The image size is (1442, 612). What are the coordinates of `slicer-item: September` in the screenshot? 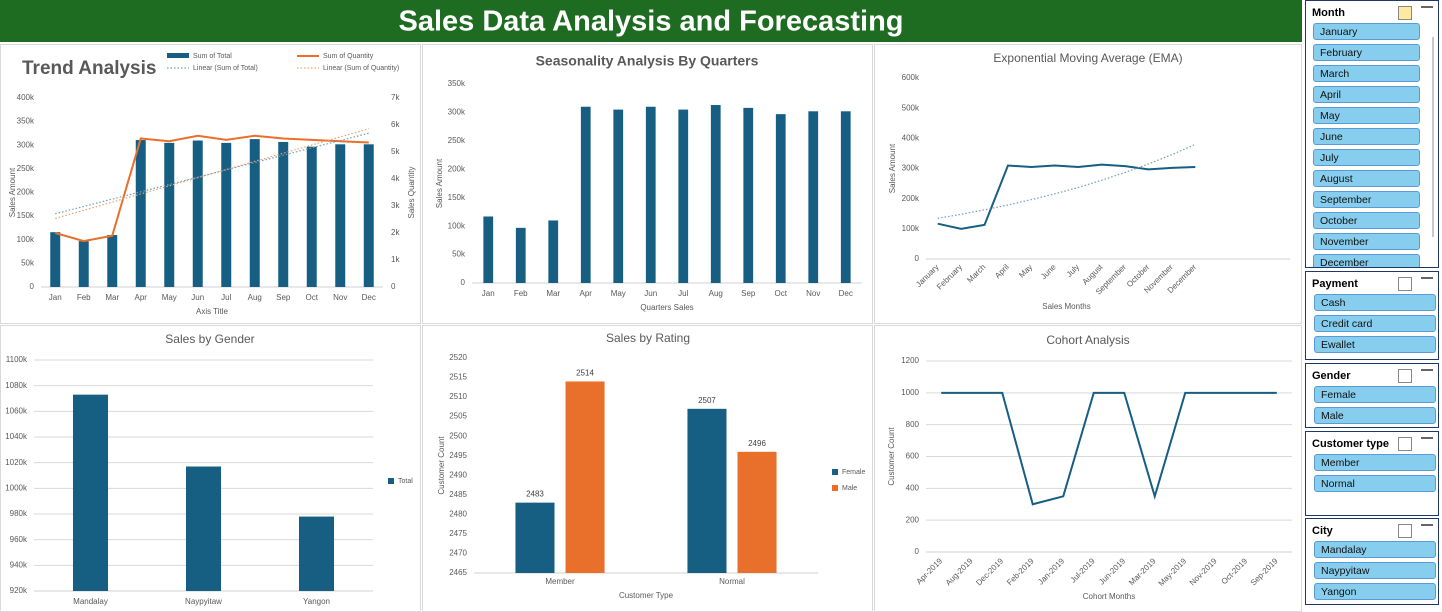 It's located at (1366, 199).